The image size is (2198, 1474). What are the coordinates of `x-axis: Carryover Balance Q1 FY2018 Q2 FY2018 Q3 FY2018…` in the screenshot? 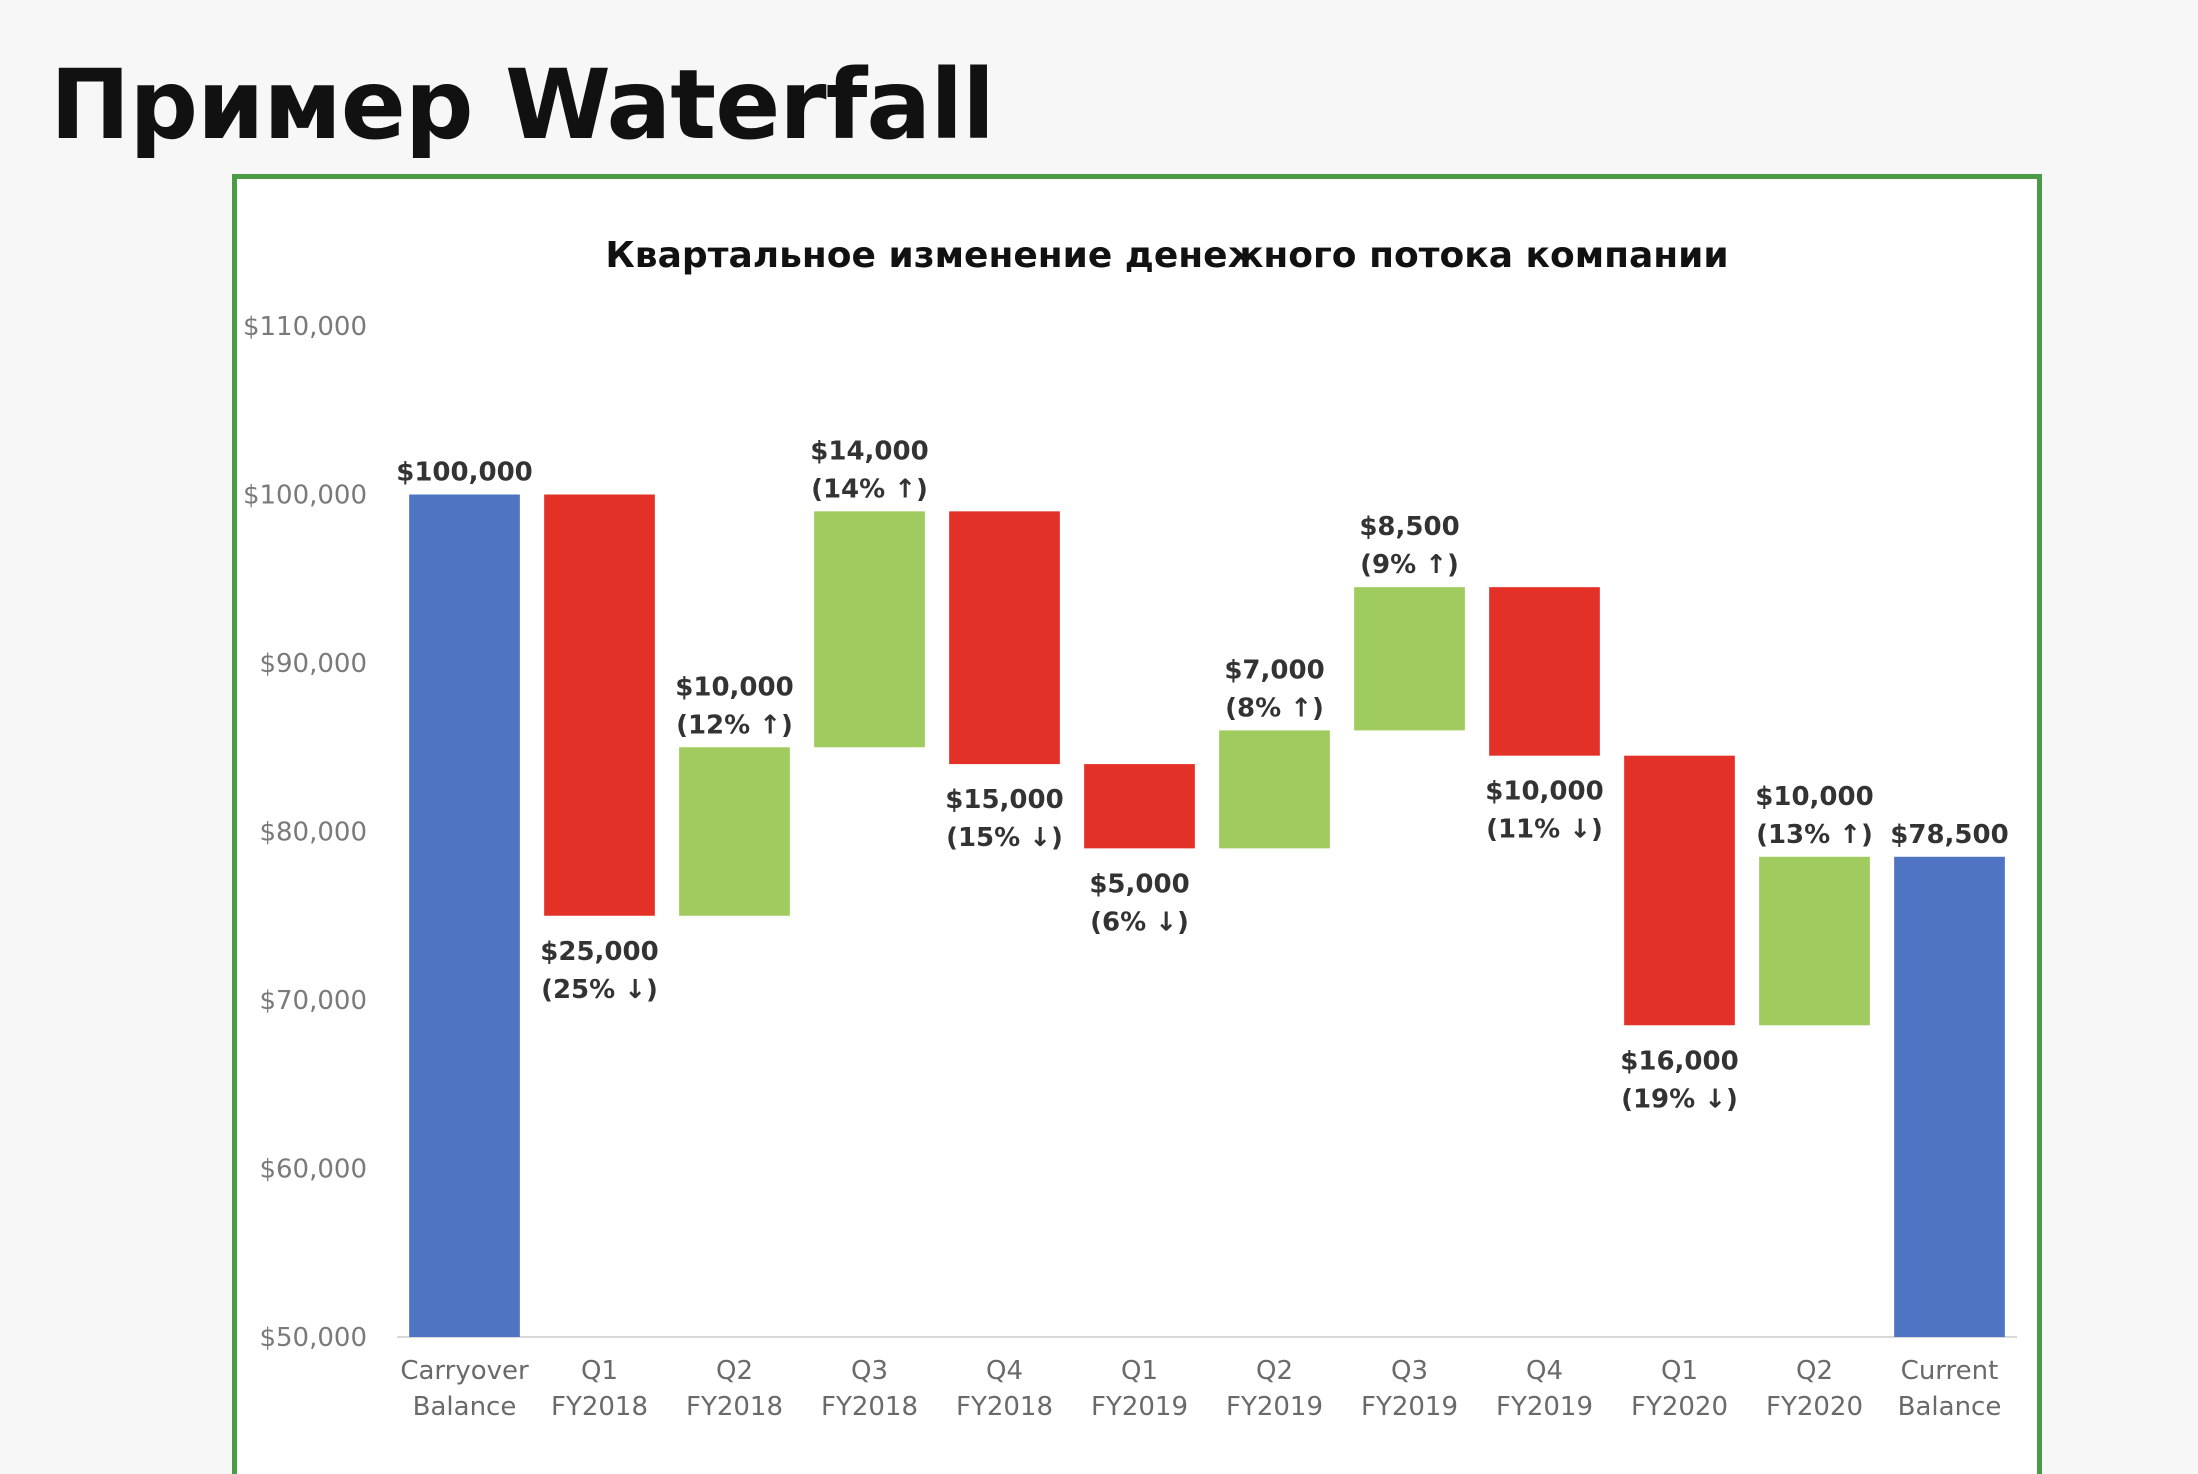 It's located at (1200, 1389).